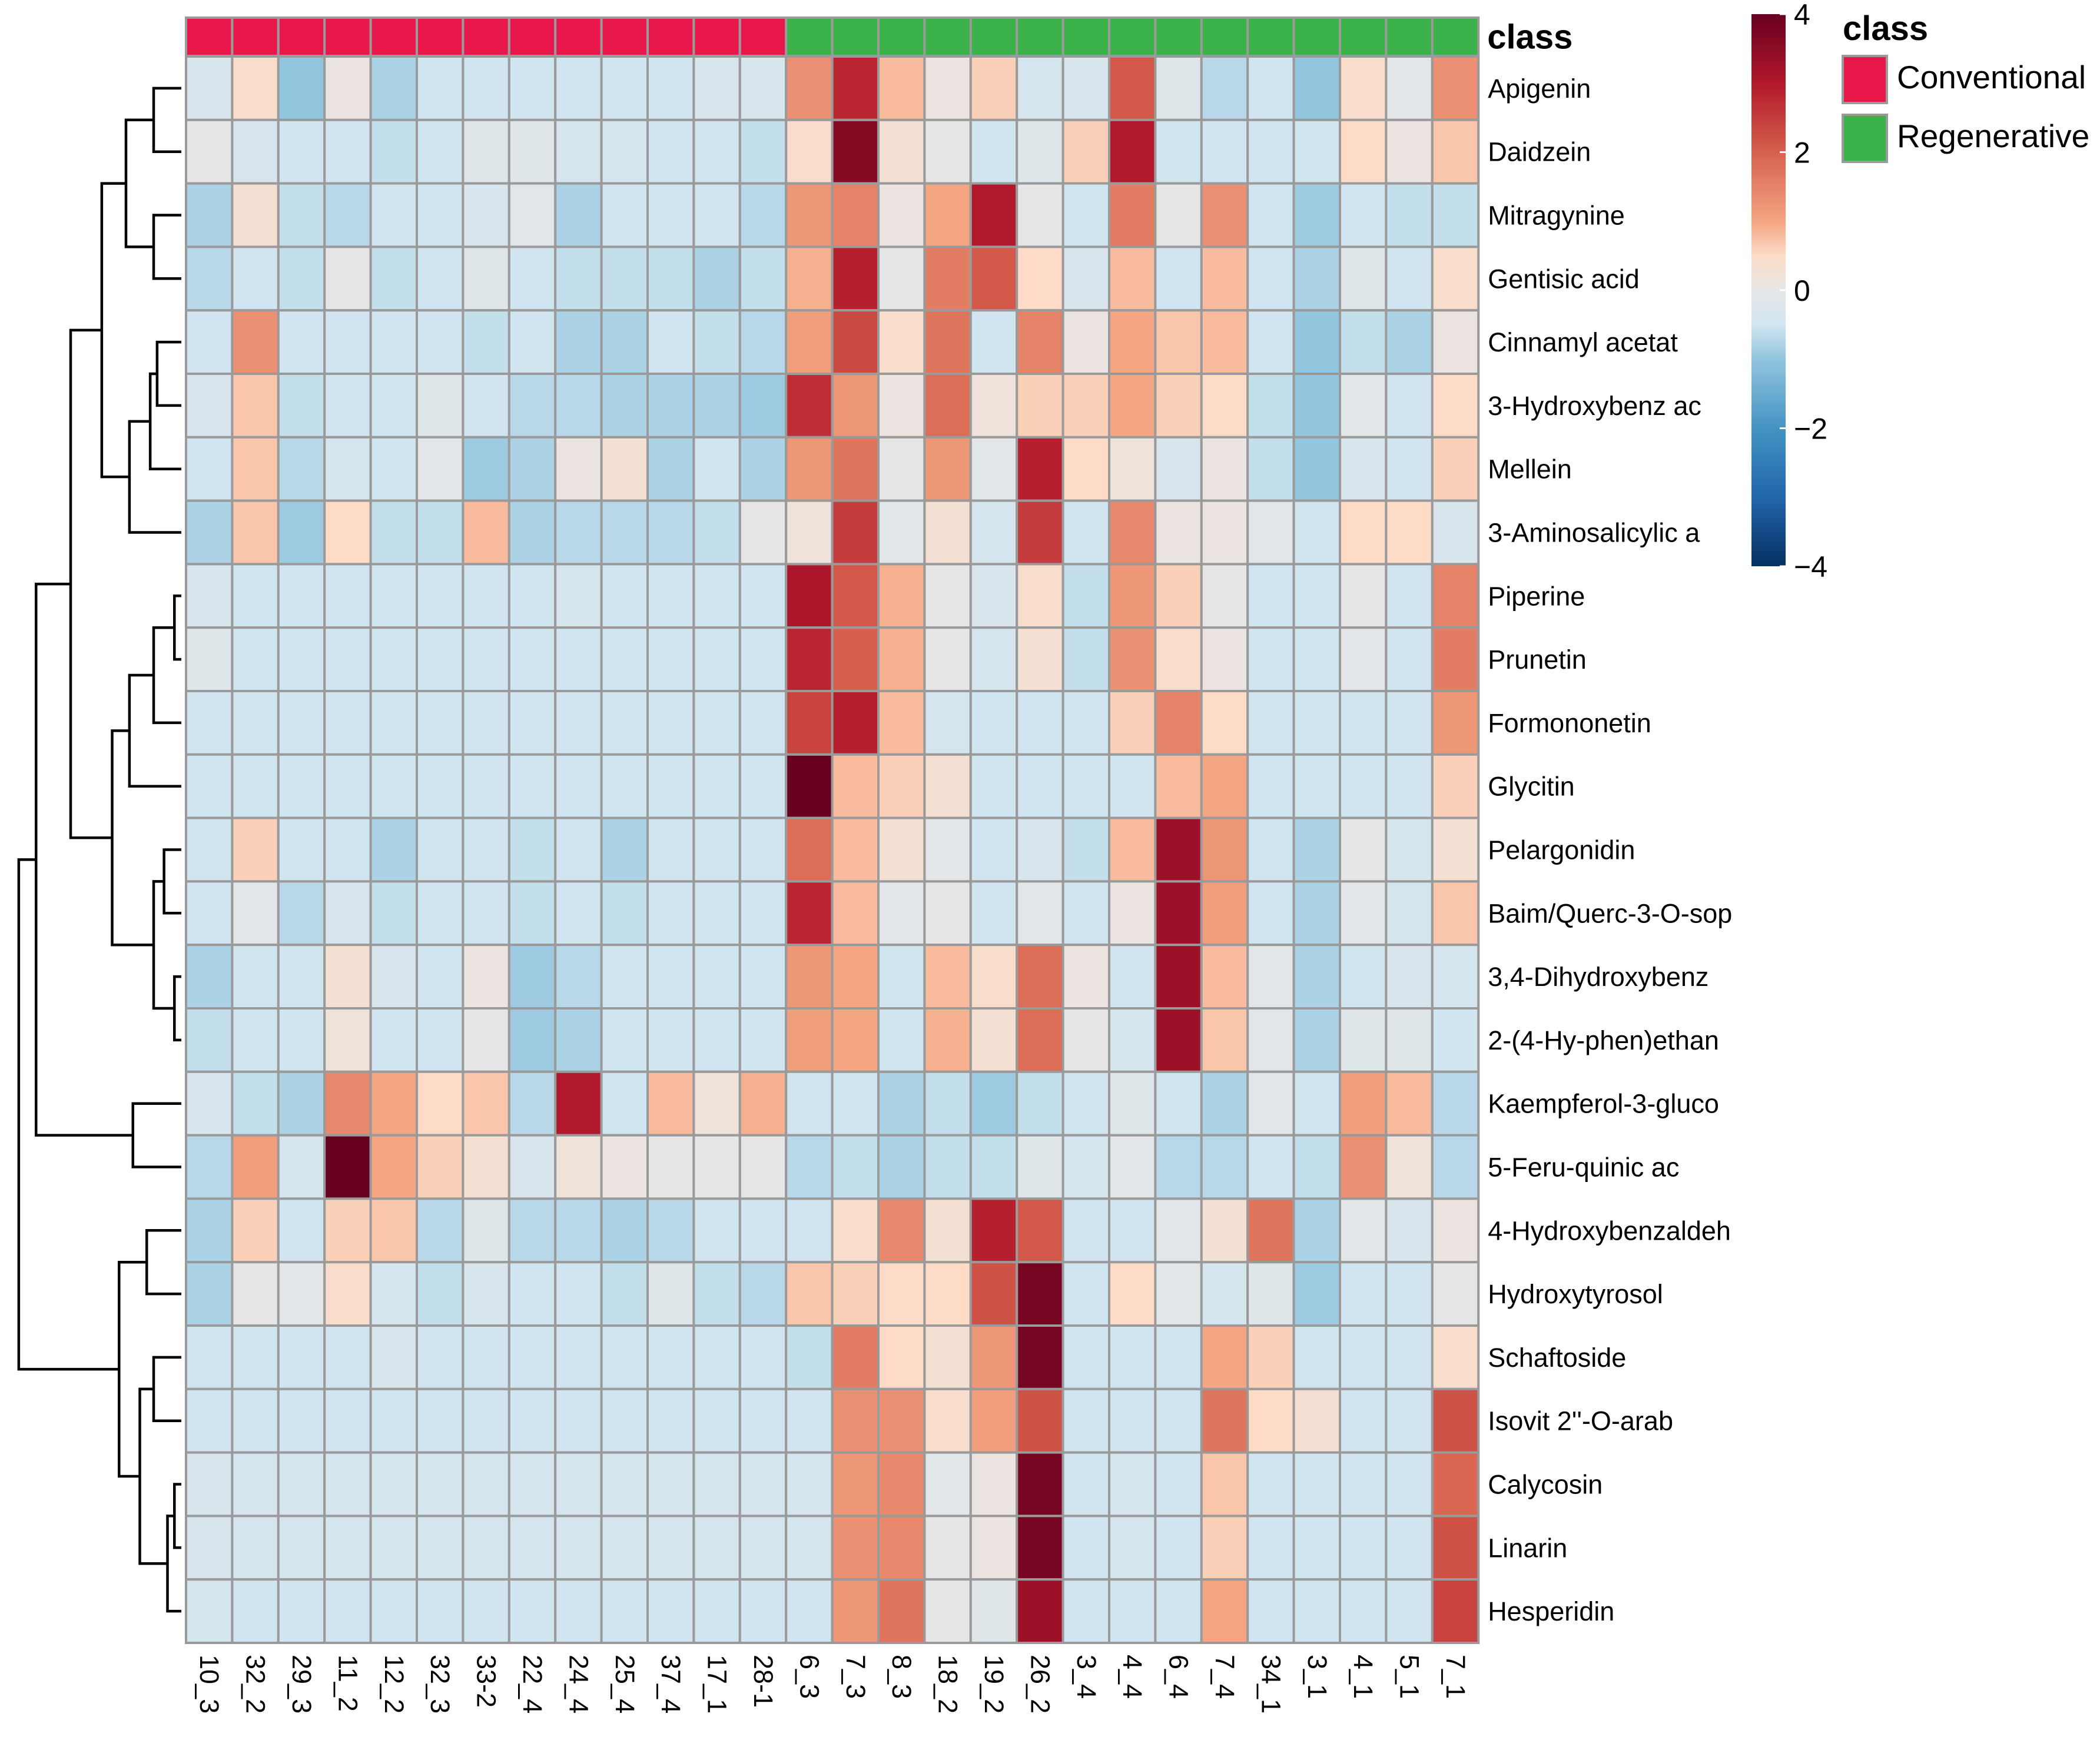 The width and height of the screenshot is (2100, 1740). I want to click on row-label: 3,4-Dihydroxybenz, so click(1598, 977).